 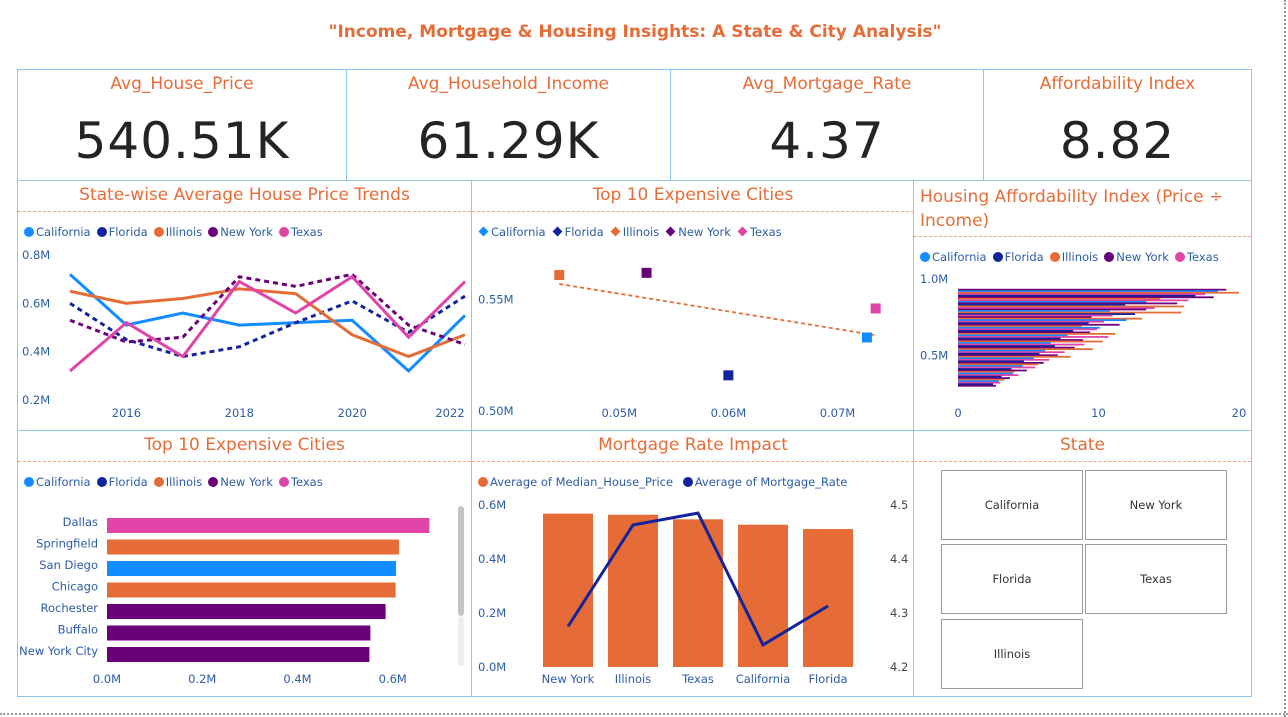 I want to click on y-tick-label: 0.6M, so click(x=36, y=303).